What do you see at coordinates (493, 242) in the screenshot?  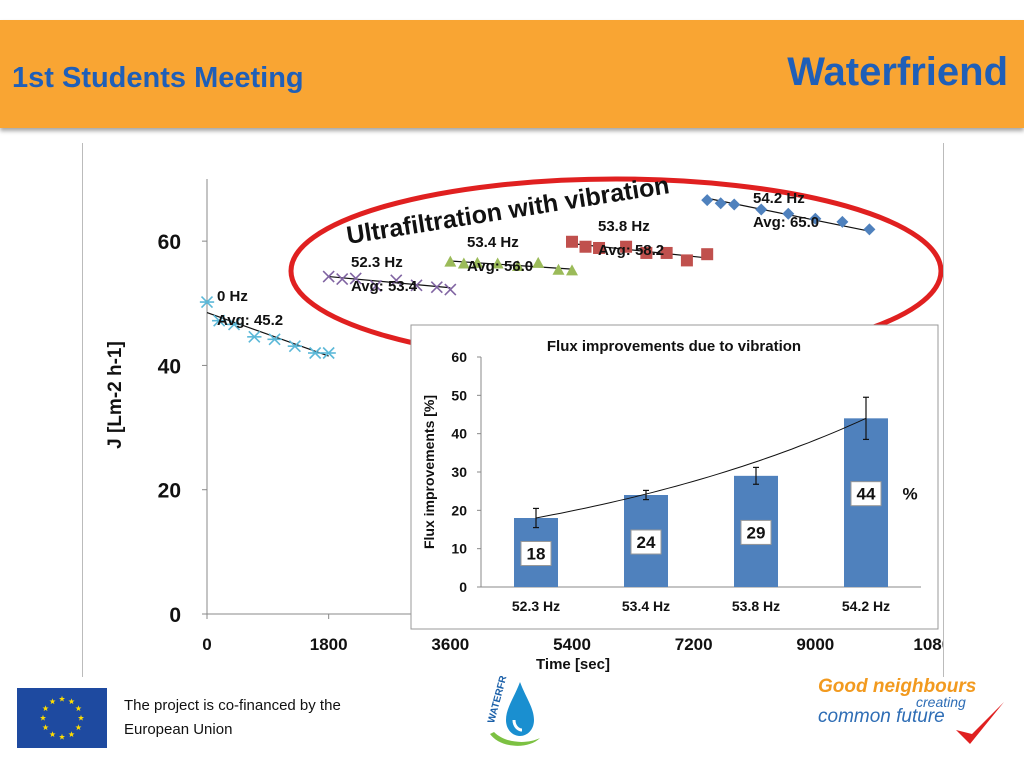 I see `series-label-name: 53.4 Hz` at bounding box center [493, 242].